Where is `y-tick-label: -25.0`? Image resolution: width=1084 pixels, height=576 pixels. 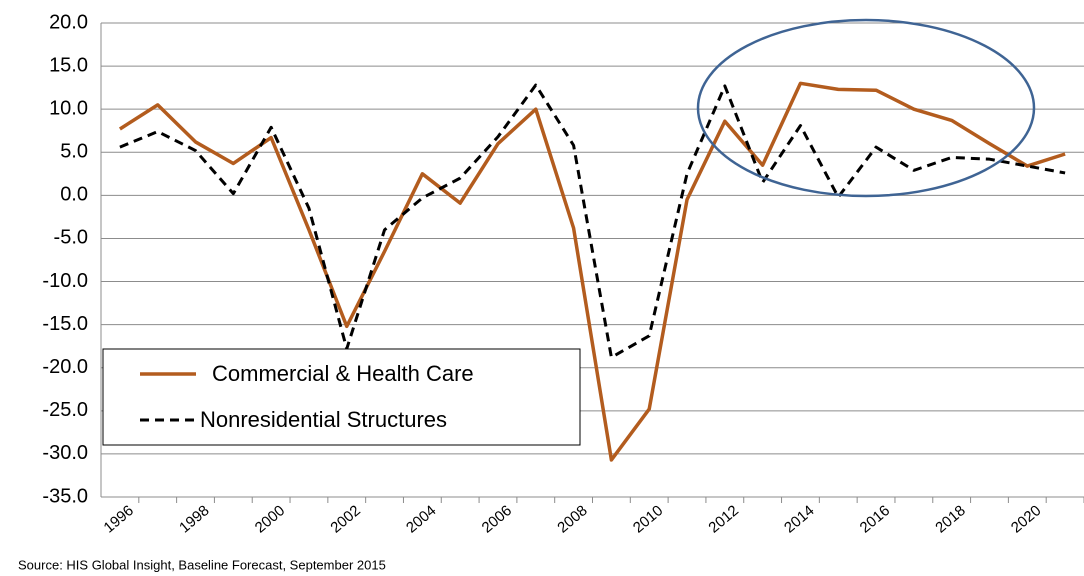
y-tick-label: -25.0 is located at coordinates (65, 410).